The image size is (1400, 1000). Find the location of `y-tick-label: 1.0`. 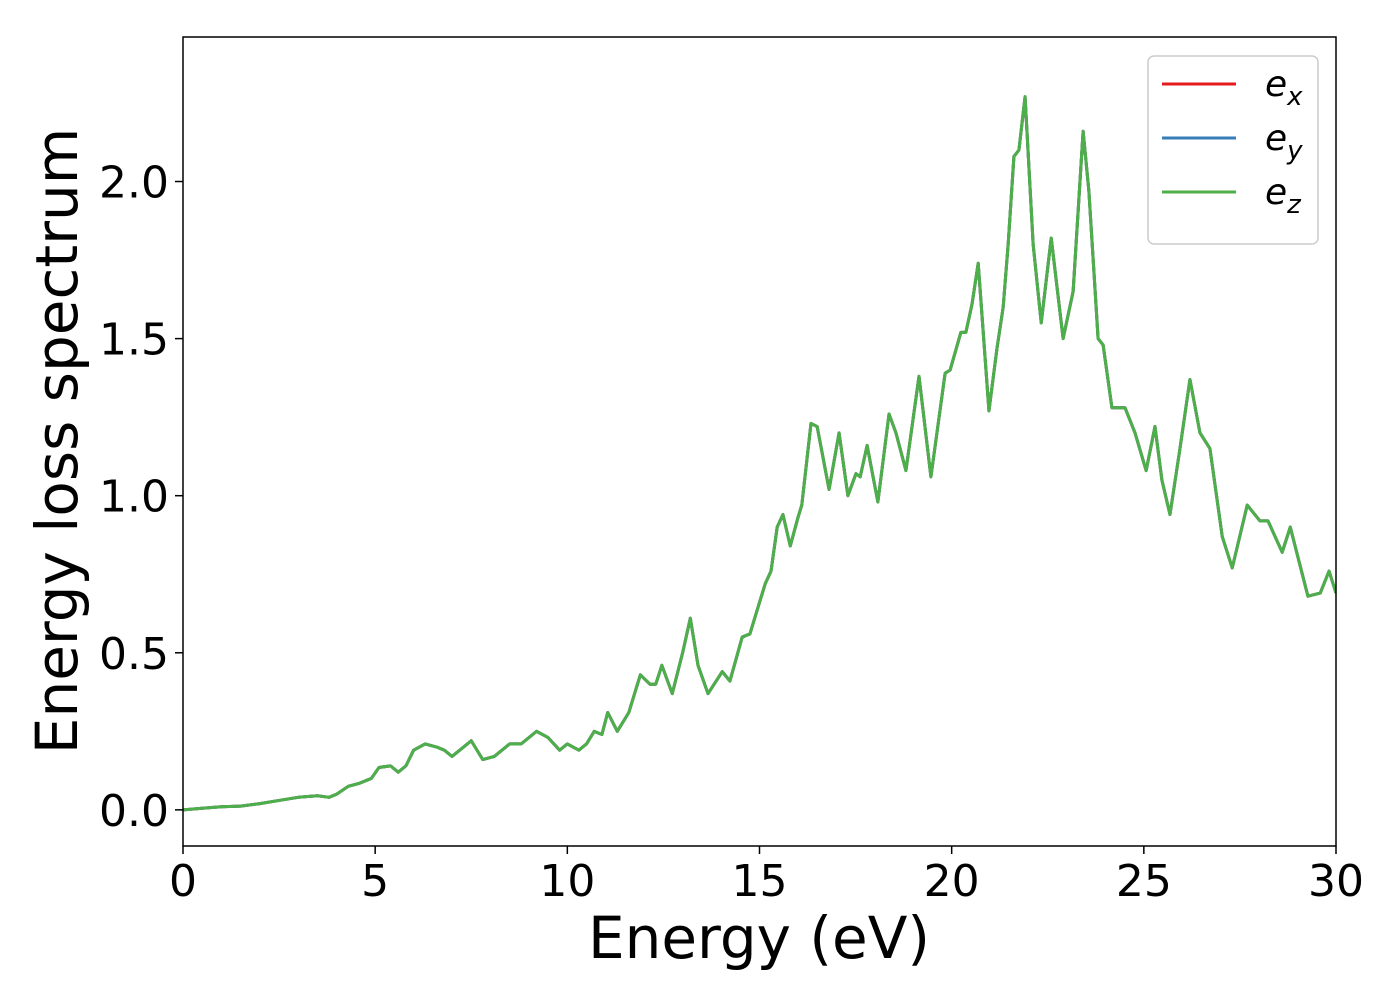

y-tick-label: 1.0 is located at coordinates (134, 497).